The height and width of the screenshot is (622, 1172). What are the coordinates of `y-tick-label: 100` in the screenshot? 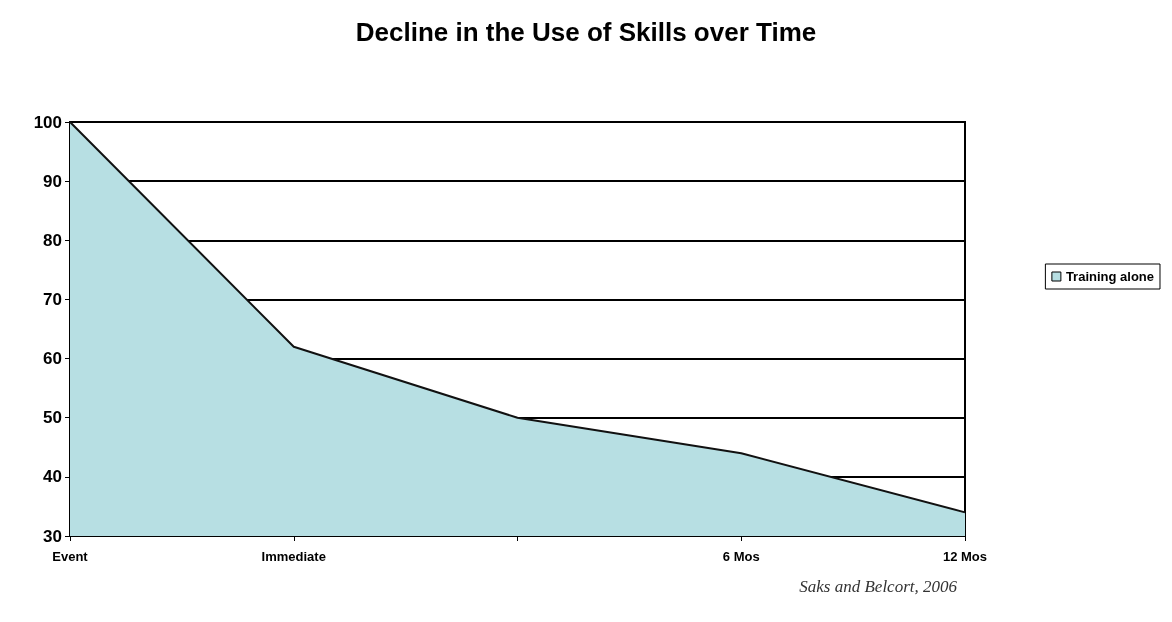 It's located at (47, 122).